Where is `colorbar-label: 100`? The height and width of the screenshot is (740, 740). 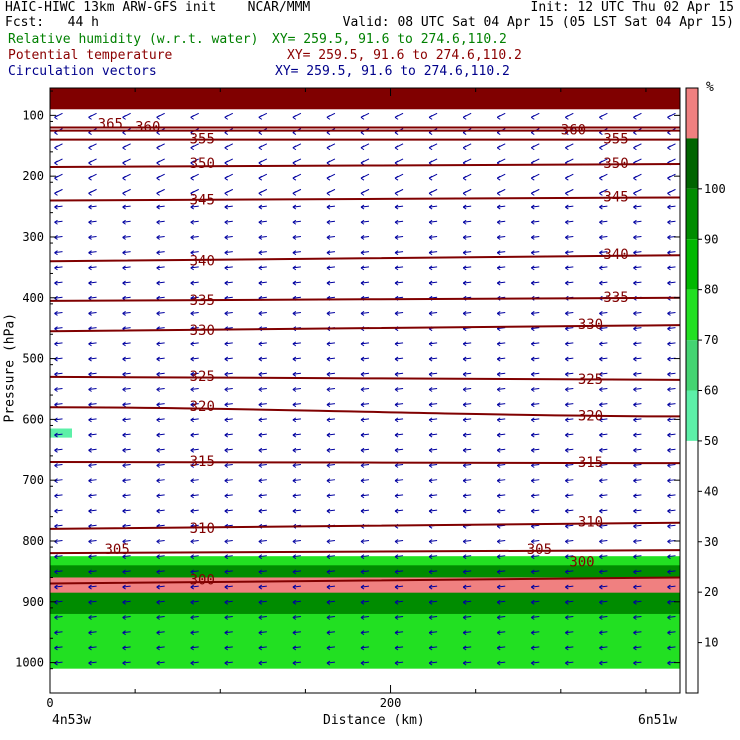
colorbar-label: 100 is located at coordinates (715, 189).